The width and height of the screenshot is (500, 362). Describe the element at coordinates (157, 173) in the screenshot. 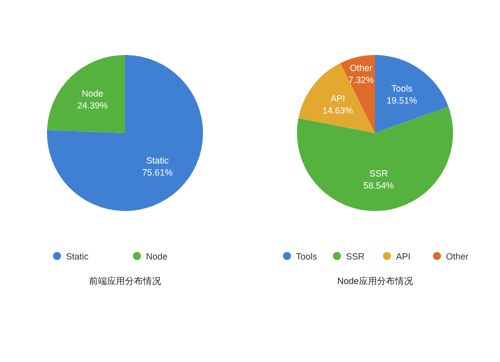

I see `data-label: 75.61%` at that location.